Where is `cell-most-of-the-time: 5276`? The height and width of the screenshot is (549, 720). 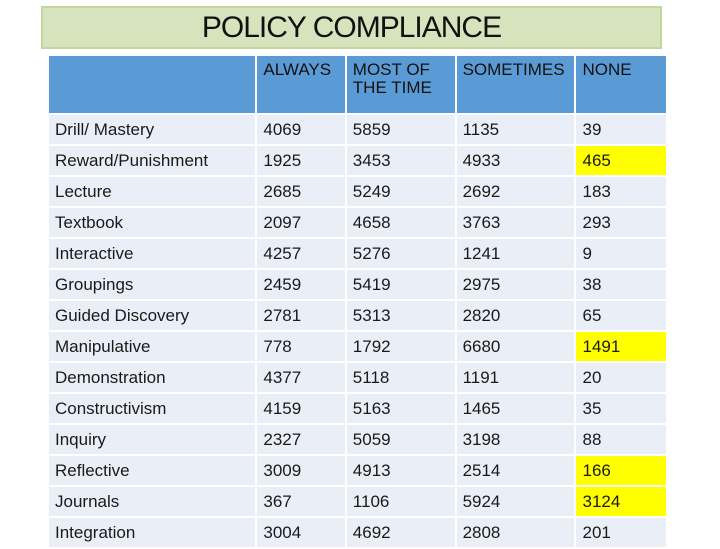 cell-most-of-the-time: 5276 is located at coordinates (400, 253).